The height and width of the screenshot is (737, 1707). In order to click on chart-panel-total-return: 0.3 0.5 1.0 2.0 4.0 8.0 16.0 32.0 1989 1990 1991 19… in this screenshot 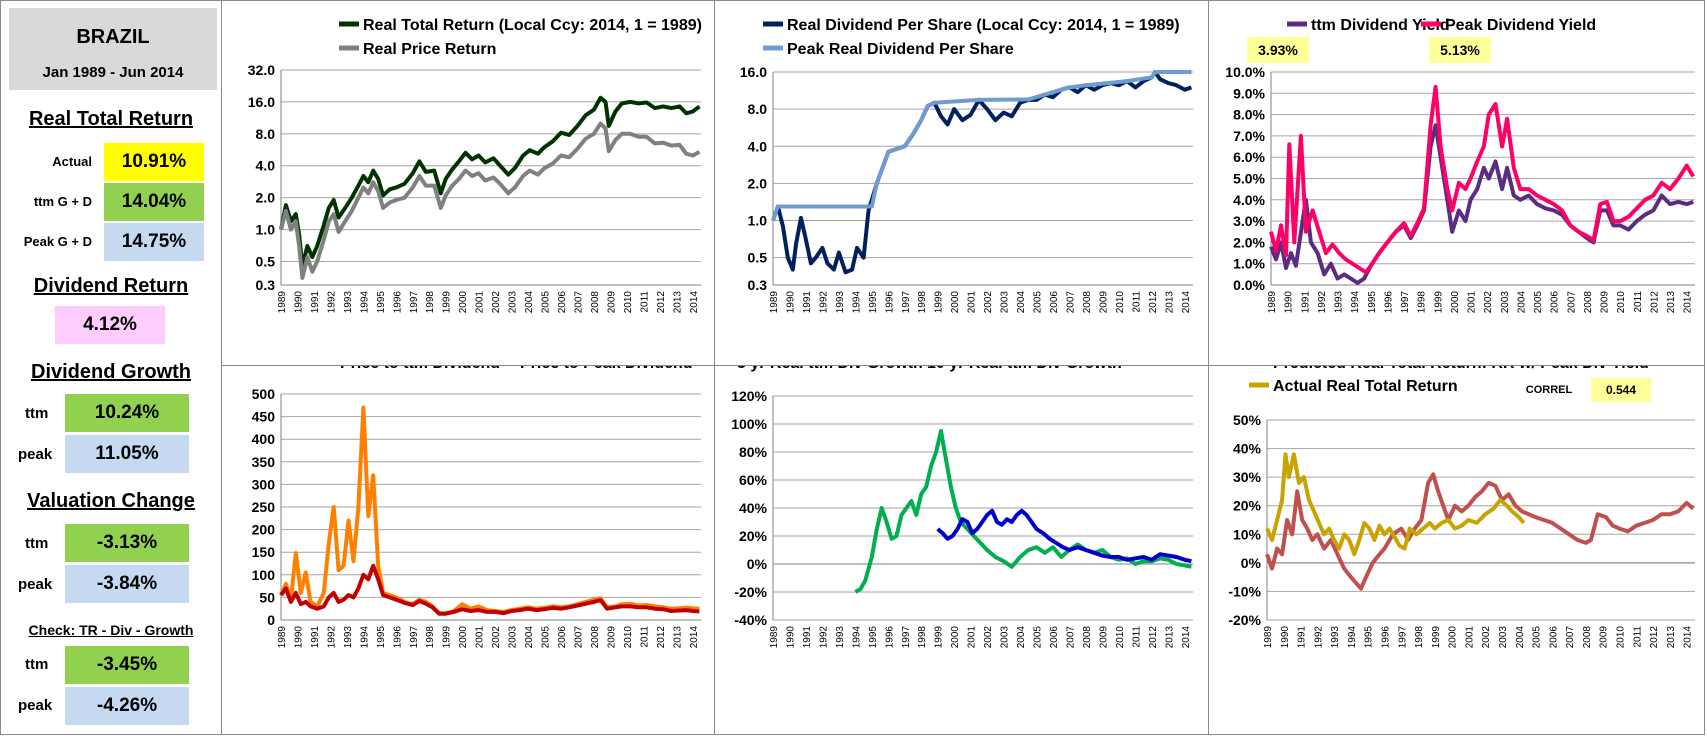, I will do `click(468, 182)`.